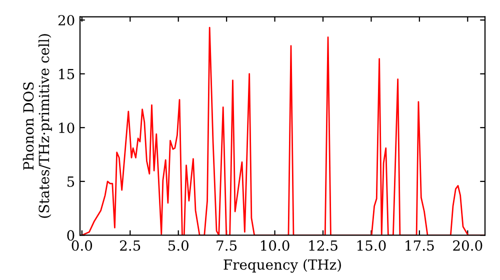 The width and height of the screenshot is (500, 280). What do you see at coordinates (323, 245) in the screenshot?
I see `x-tick-label: 12.5` at bounding box center [323, 245].